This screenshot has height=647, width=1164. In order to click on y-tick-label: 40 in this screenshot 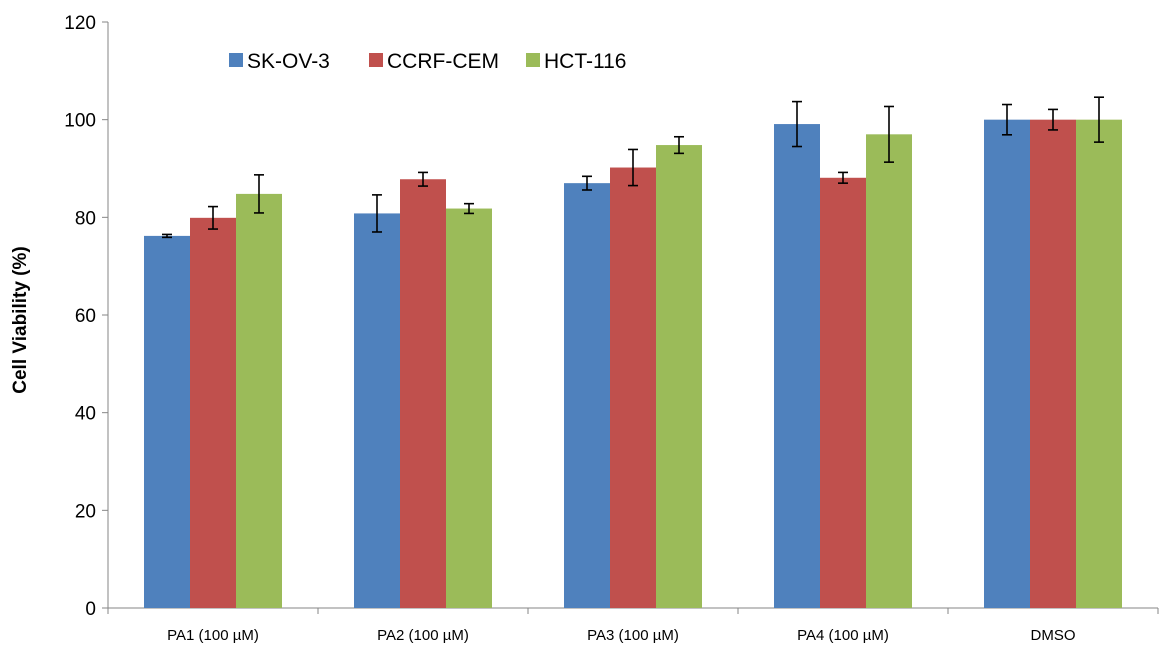, I will do `click(85, 414)`.